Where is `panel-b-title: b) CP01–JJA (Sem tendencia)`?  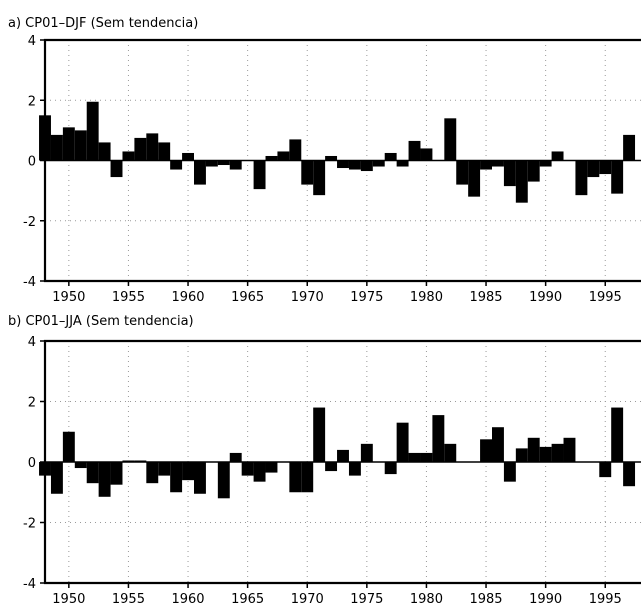 panel-b-title: b) CP01–JJA (Sem tendencia) is located at coordinates (101, 321).